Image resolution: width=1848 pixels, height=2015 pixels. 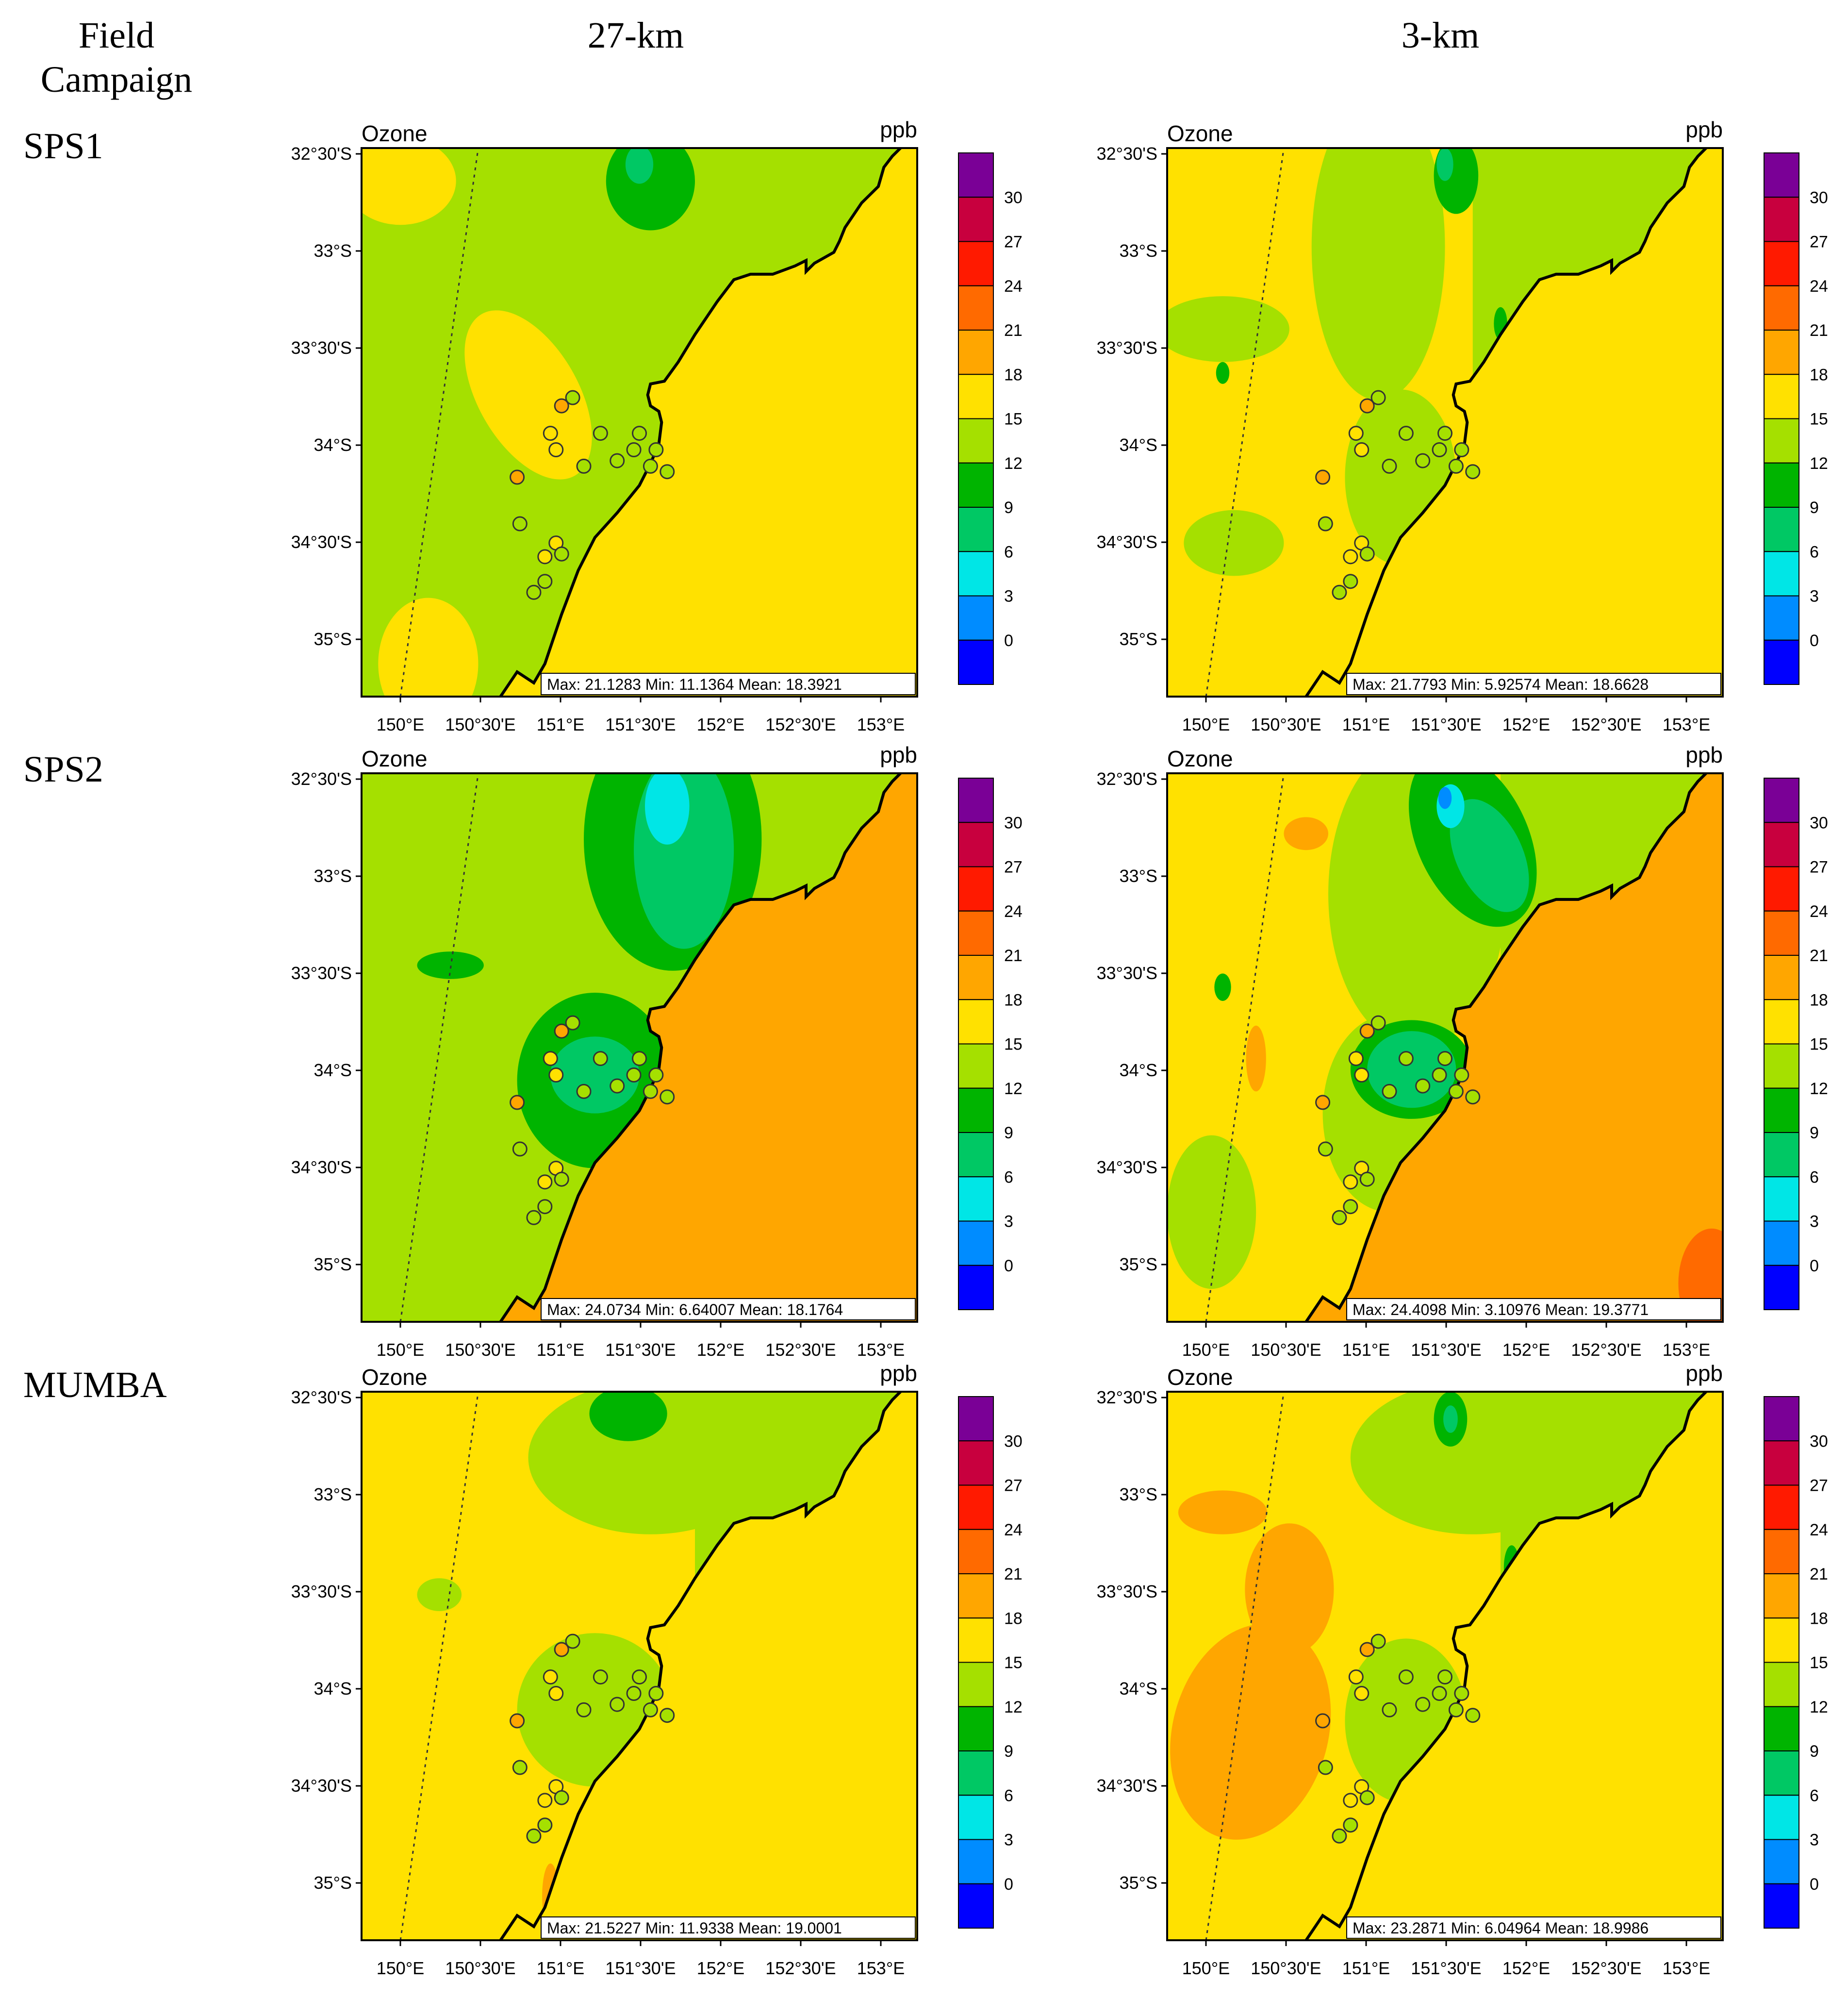 I want to click on x-tick-label: 151°E, so click(x=560, y=1968).